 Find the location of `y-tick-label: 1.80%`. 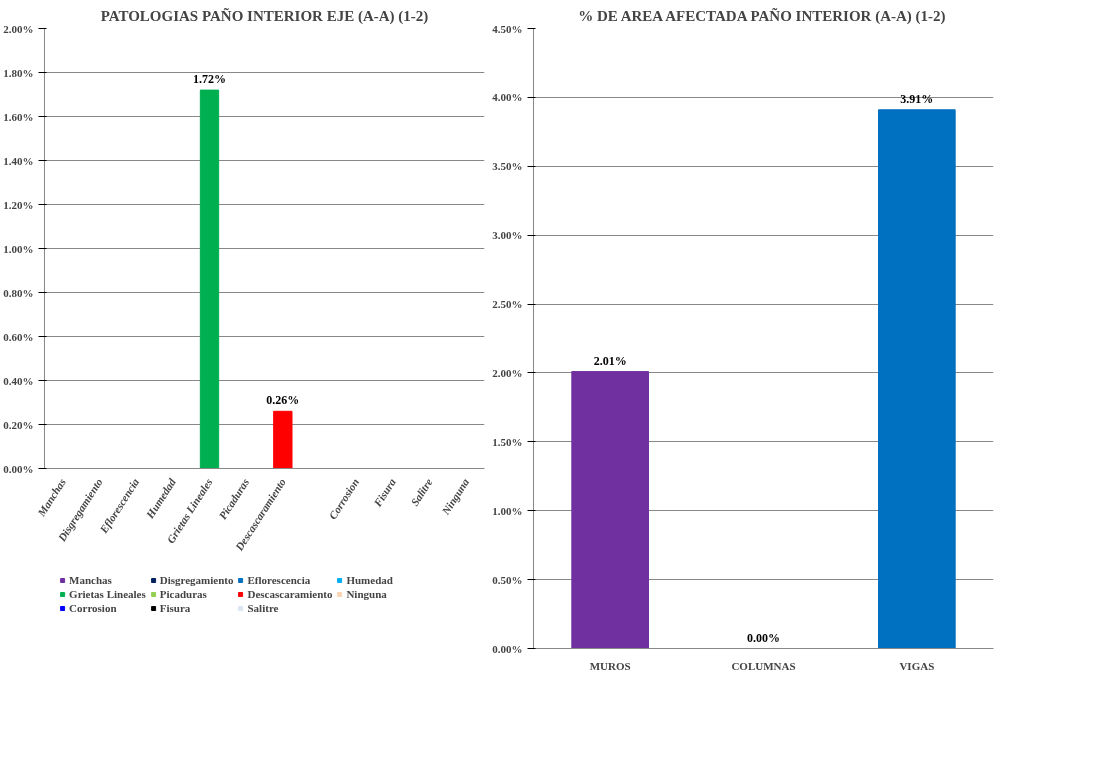

y-tick-label: 1.80% is located at coordinates (18, 72).